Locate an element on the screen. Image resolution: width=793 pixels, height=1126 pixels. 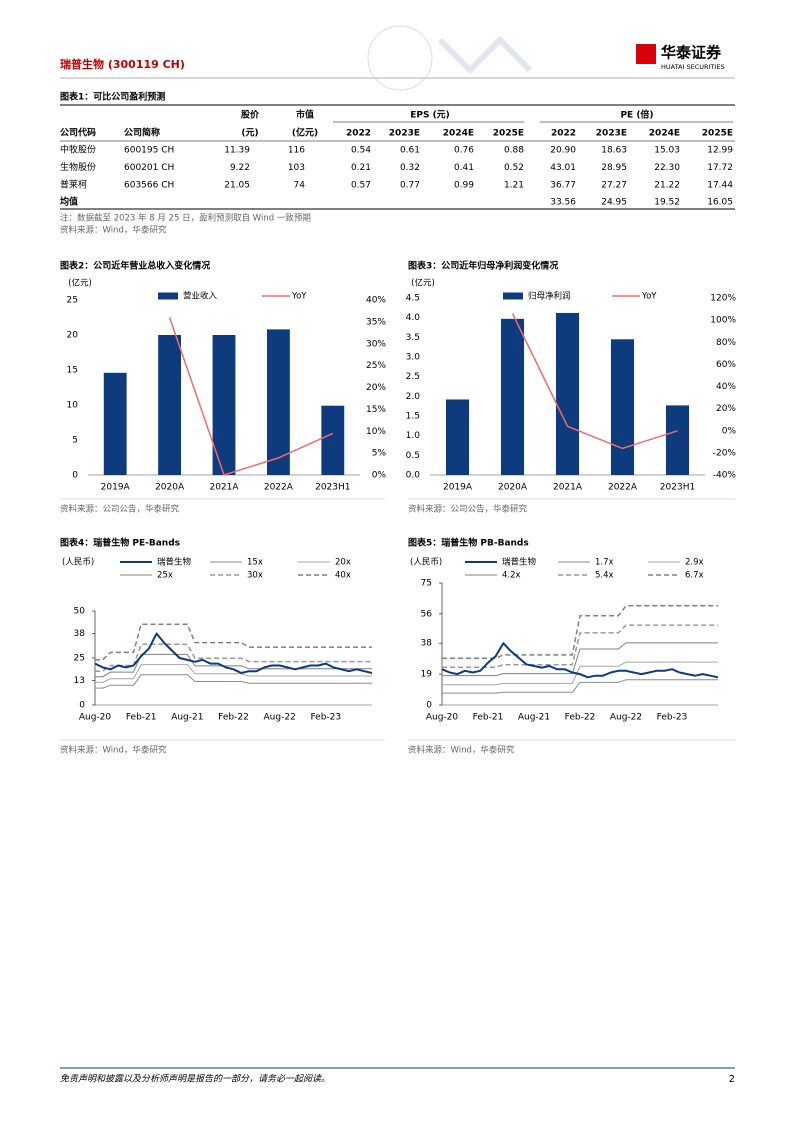
y-tick-label: 20 is located at coordinates (73, 336).